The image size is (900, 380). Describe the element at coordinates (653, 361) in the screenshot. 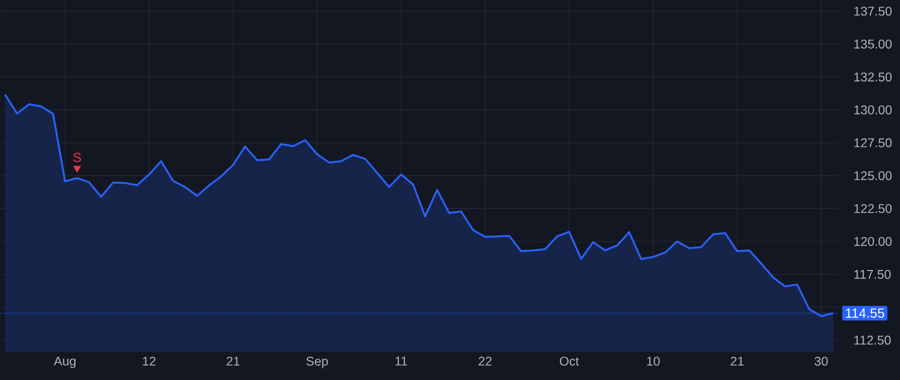

I see `x-tick-label: 10` at that location.